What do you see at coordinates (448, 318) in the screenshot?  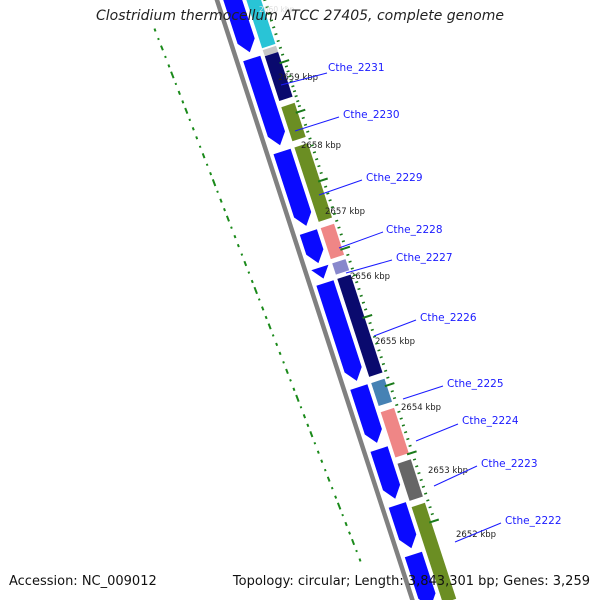 I see `gene-label: Cthe_2226` at bounding box center [448, 318].